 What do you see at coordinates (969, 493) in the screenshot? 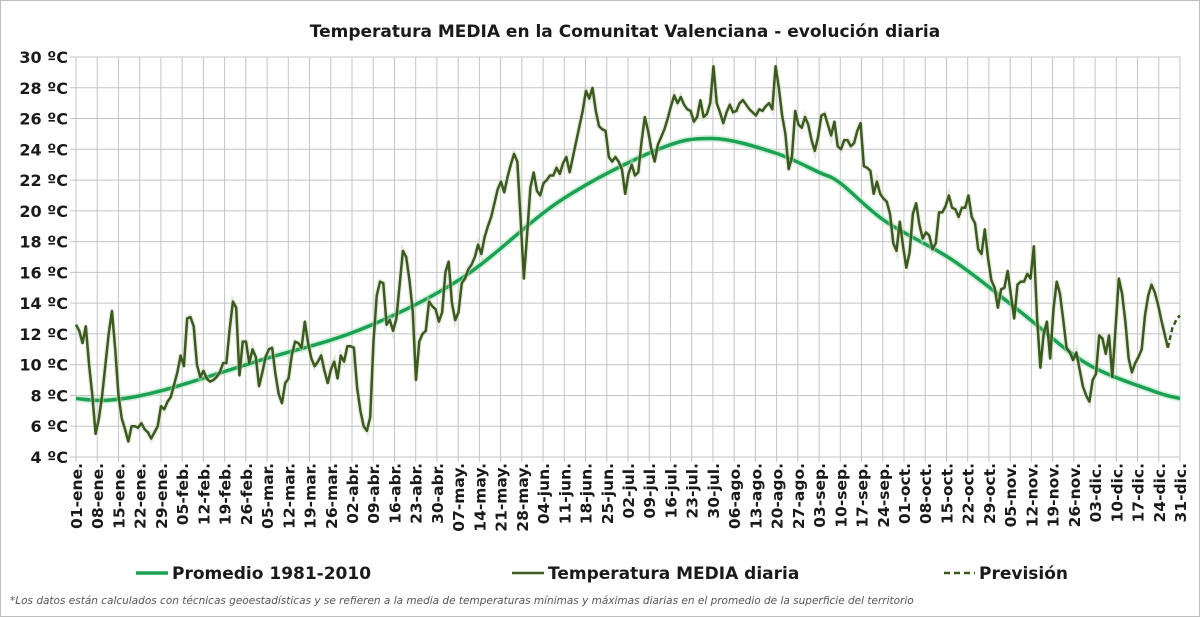
I see `x-tick-label: 22-oct.` at bounding box center [969, 493].